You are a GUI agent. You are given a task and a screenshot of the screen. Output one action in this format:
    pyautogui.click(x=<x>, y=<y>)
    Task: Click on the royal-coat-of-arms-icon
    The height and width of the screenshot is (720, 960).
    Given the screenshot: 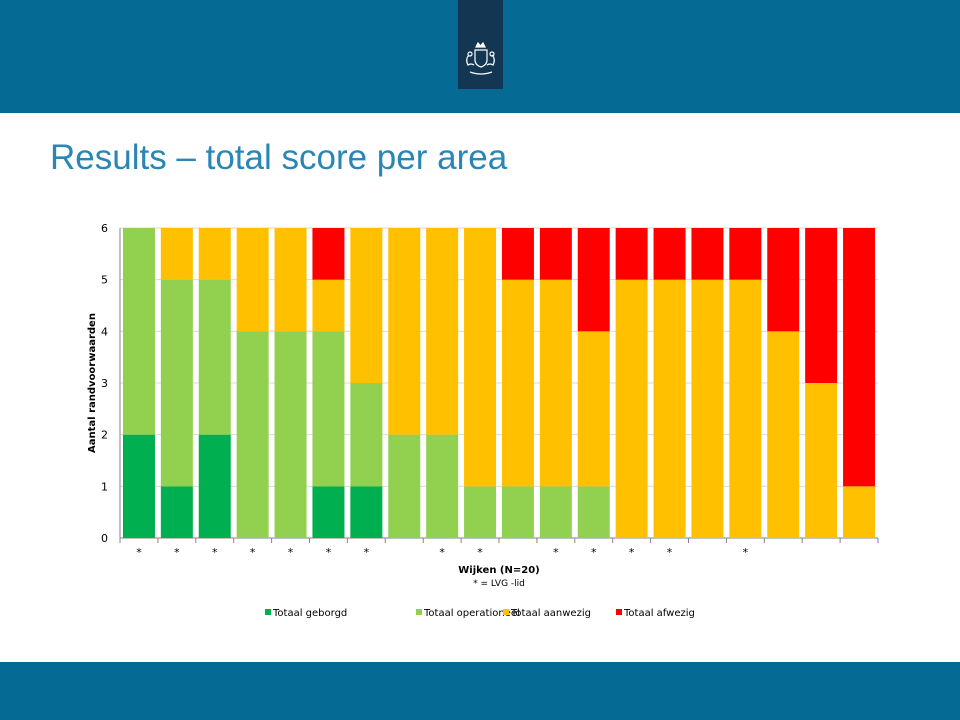 What is the action you would take?
    pyautogui.click(x=480, y=58)
    